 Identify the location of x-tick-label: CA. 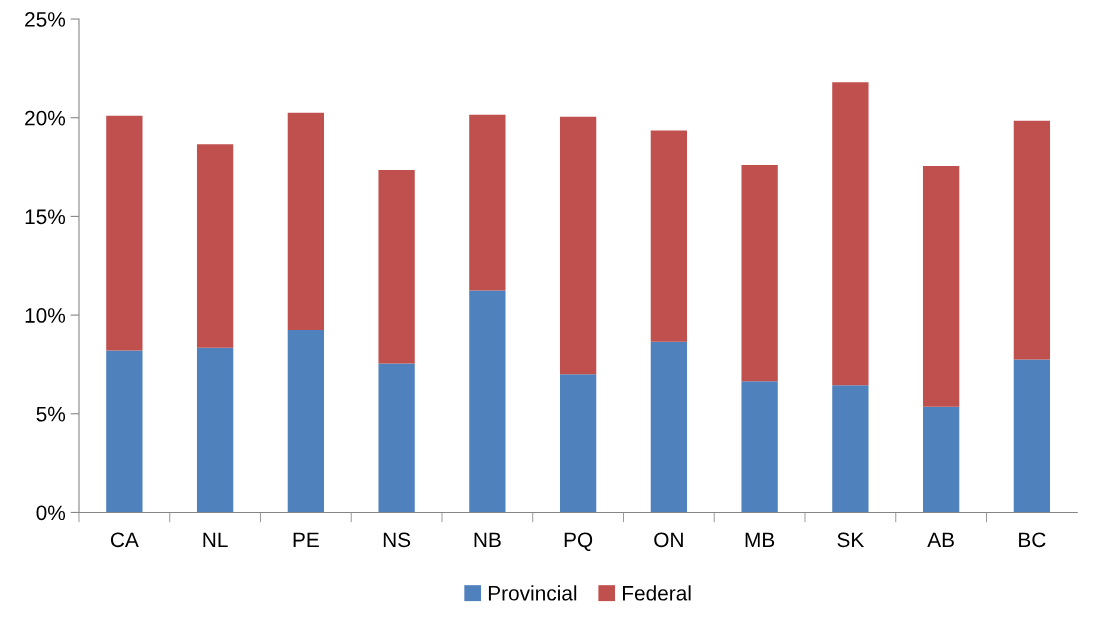
(124, 540).